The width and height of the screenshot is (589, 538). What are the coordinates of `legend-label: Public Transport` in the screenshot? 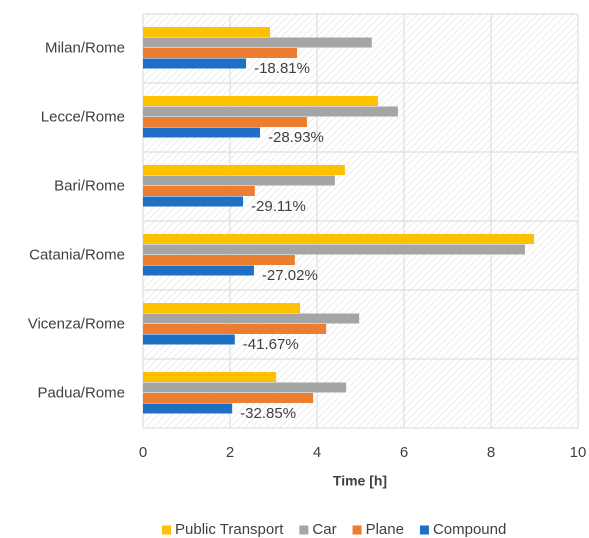 It's located at (229, 529).